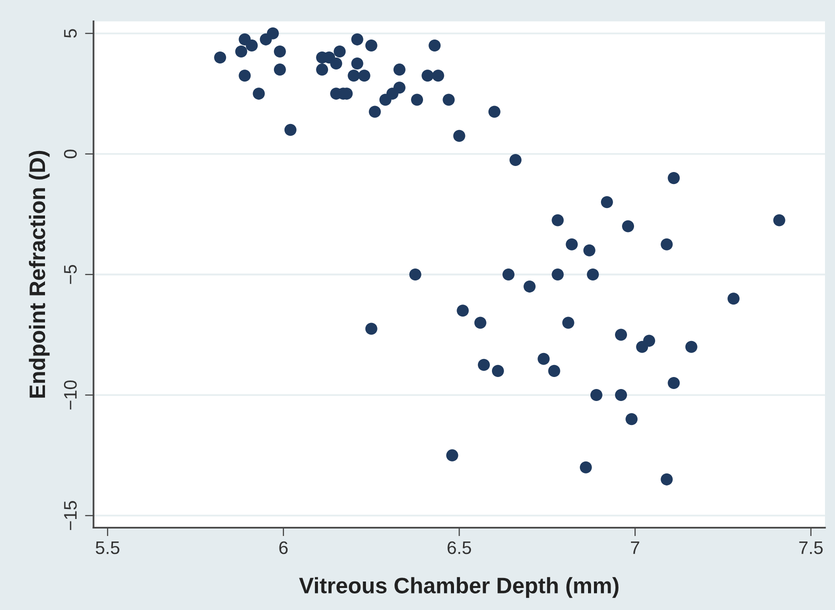 This screenshot has width=835, height=610. Describe the element at coordinates (70, 395) in the screenshot. I see `y-tick-label: −10` at that location.